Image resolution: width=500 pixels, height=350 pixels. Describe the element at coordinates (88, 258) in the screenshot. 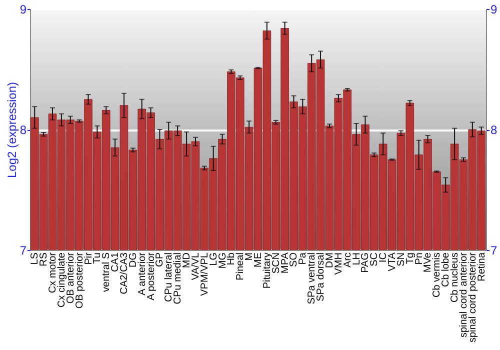

I see `x-tick-label: Pir` at that location.